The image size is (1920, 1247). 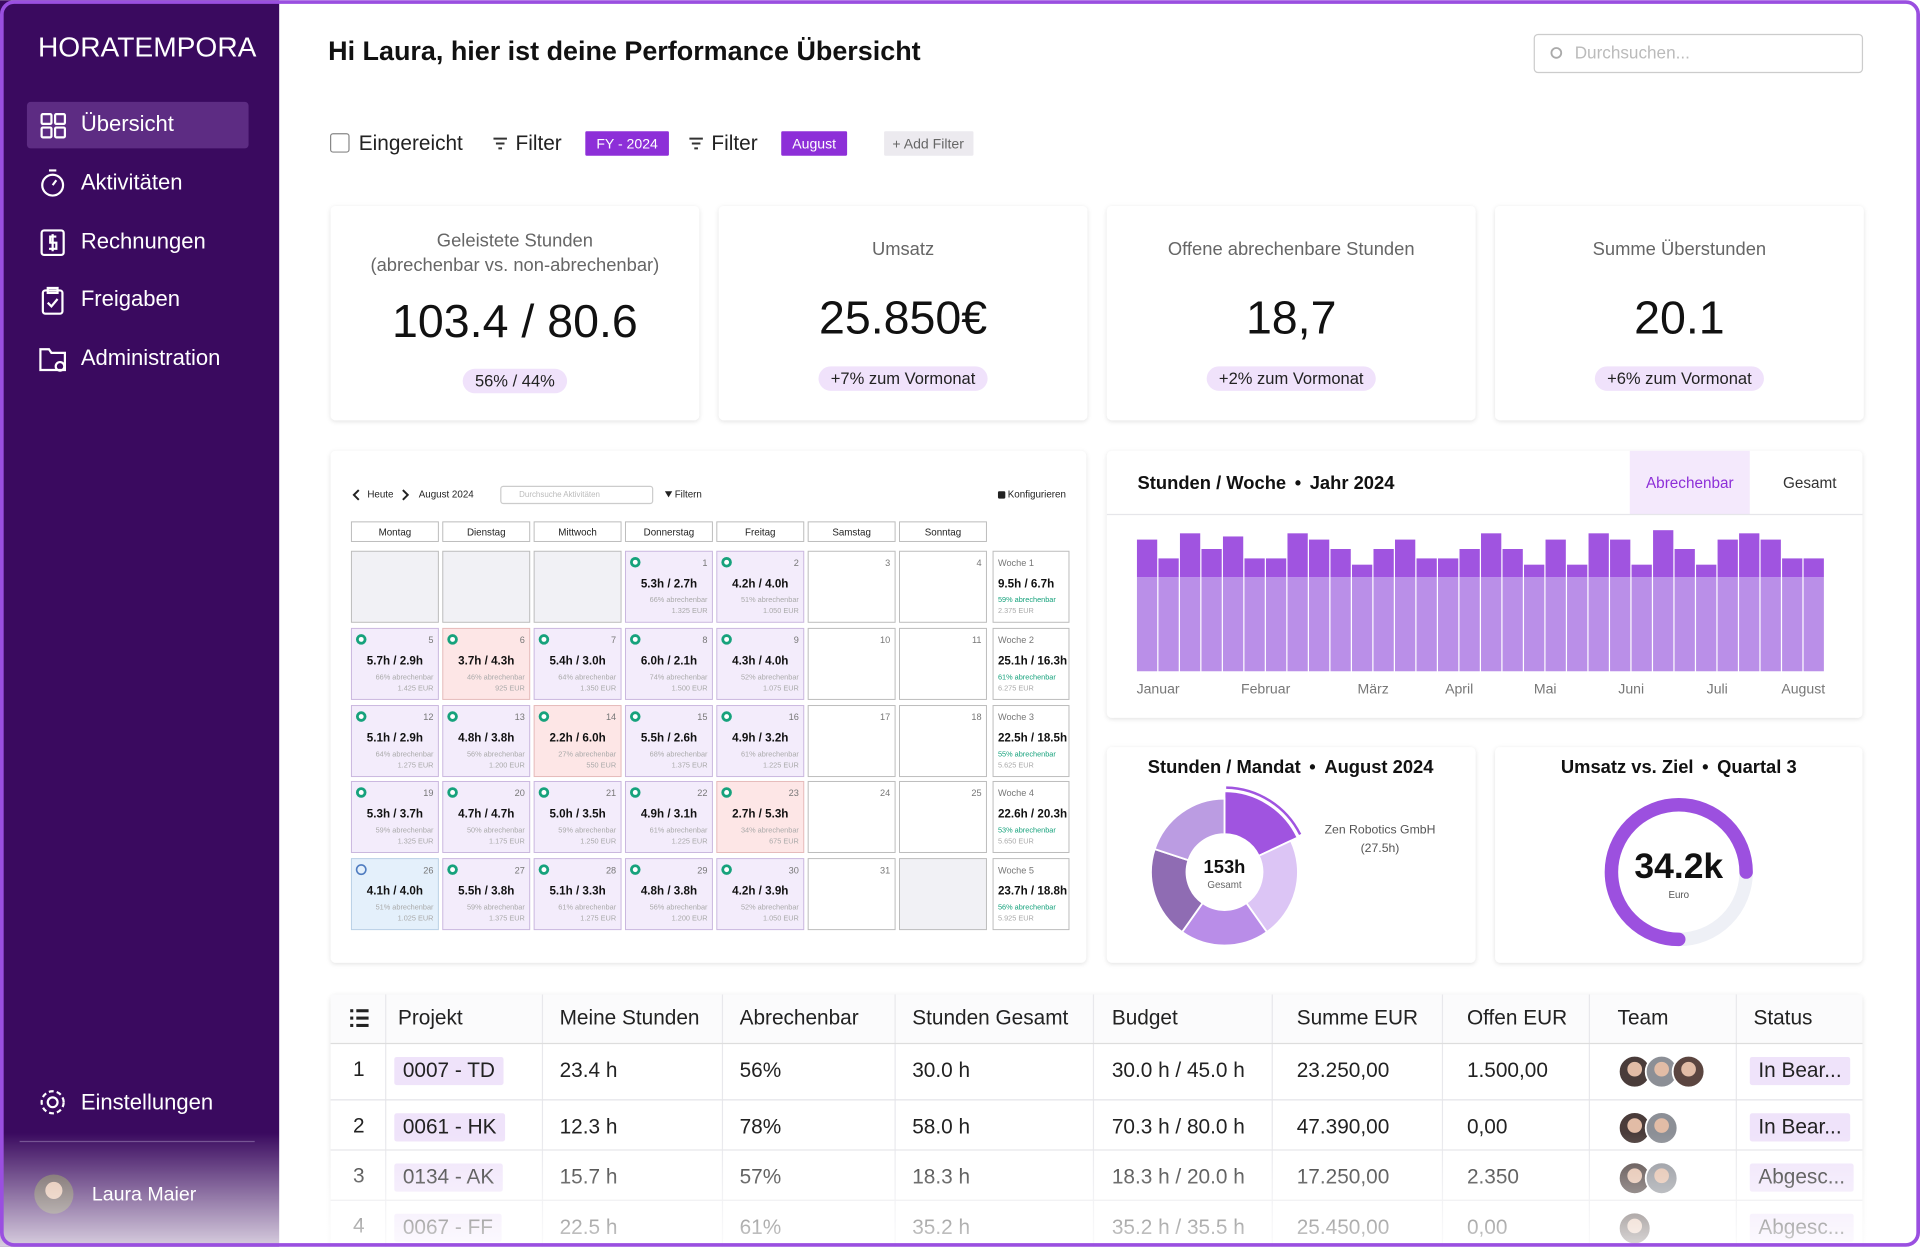 I want to click on chart-title-main: Umsatz vs. Ziel, so click(x=1627, y=766).